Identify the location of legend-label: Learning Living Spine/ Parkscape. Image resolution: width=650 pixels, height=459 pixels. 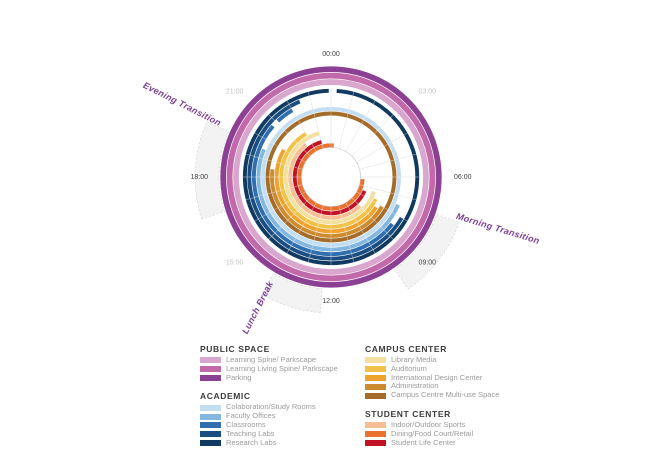
(282, 368).